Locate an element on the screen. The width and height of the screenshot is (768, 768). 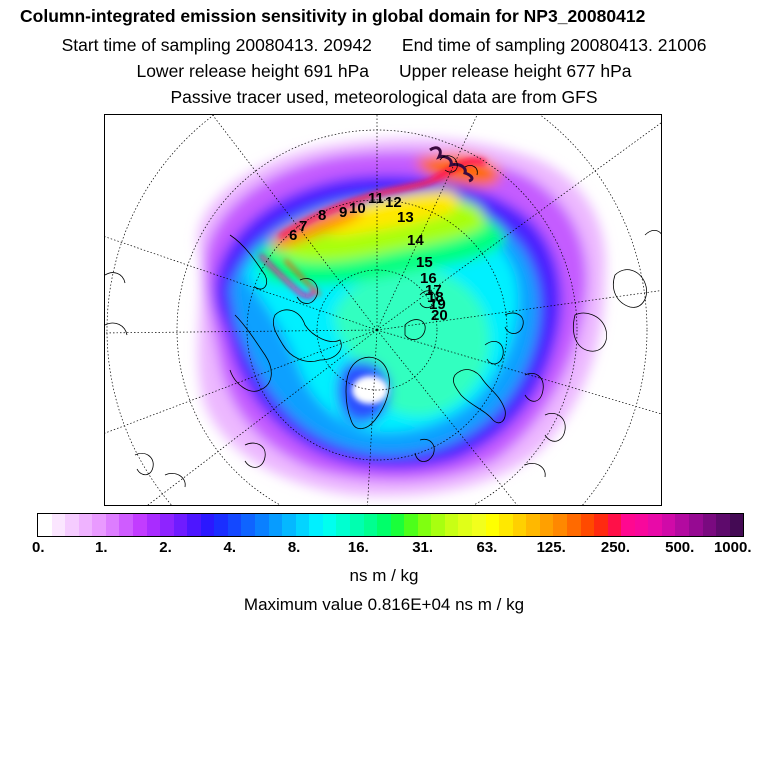
track-label: 20 is located at coordinates (439, 315).